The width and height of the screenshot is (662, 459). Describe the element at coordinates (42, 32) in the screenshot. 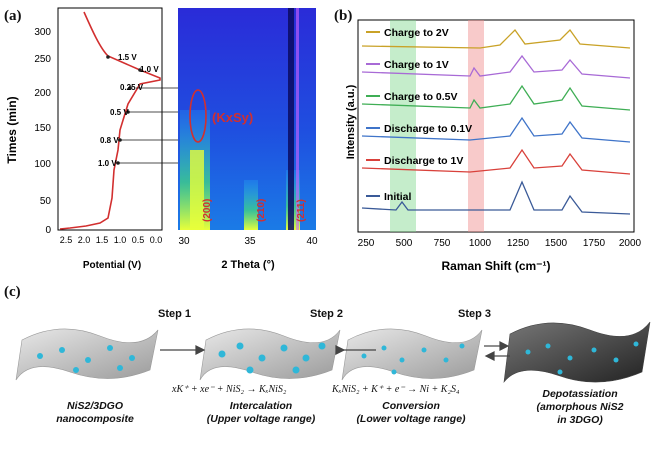

I see `ytick-300: 300` at that location.